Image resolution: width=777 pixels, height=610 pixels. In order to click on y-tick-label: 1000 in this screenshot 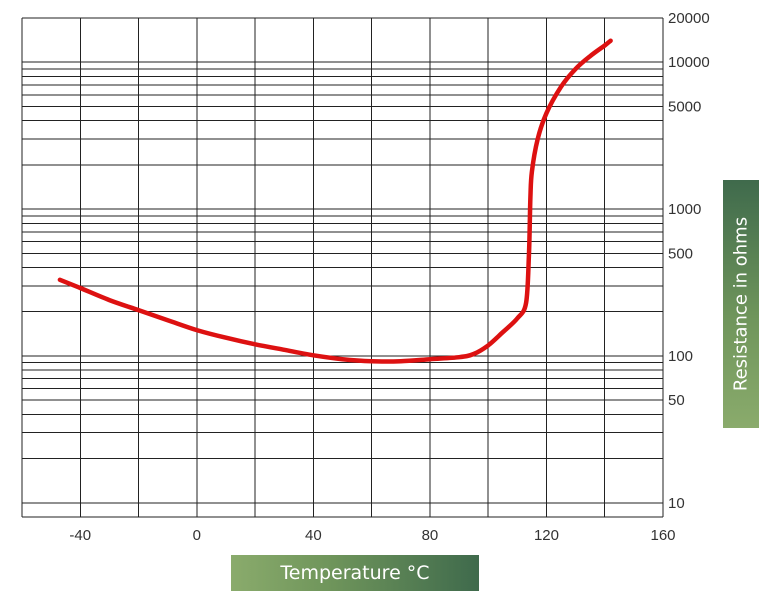, I will do `click(684, 209)`.